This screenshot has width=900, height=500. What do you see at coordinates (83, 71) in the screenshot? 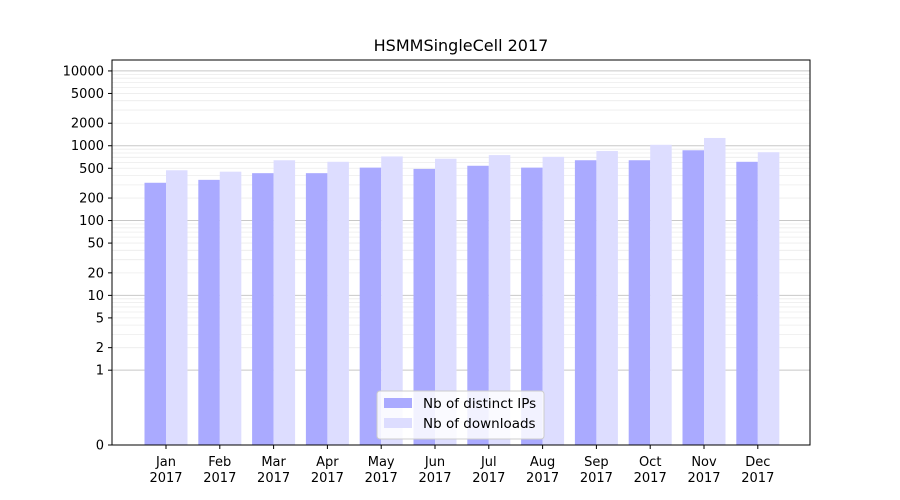
I see `y-tick-label: 10000` at bounding box center [83, 71].